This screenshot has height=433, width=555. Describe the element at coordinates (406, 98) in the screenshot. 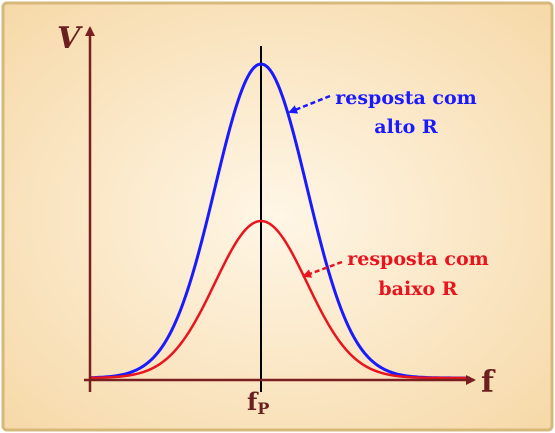

I see `high-r-label-line1: resposta com` at that location.